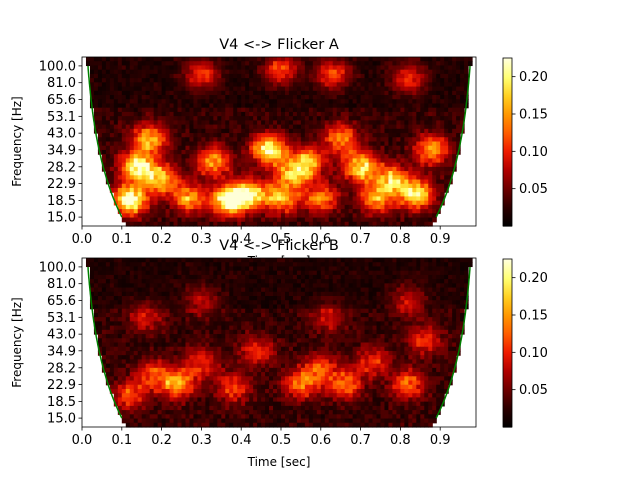 The width and height of the screenshot is (640, 480). I want to click on y-axis-label: Frequency [Hz], so click(17, 141).